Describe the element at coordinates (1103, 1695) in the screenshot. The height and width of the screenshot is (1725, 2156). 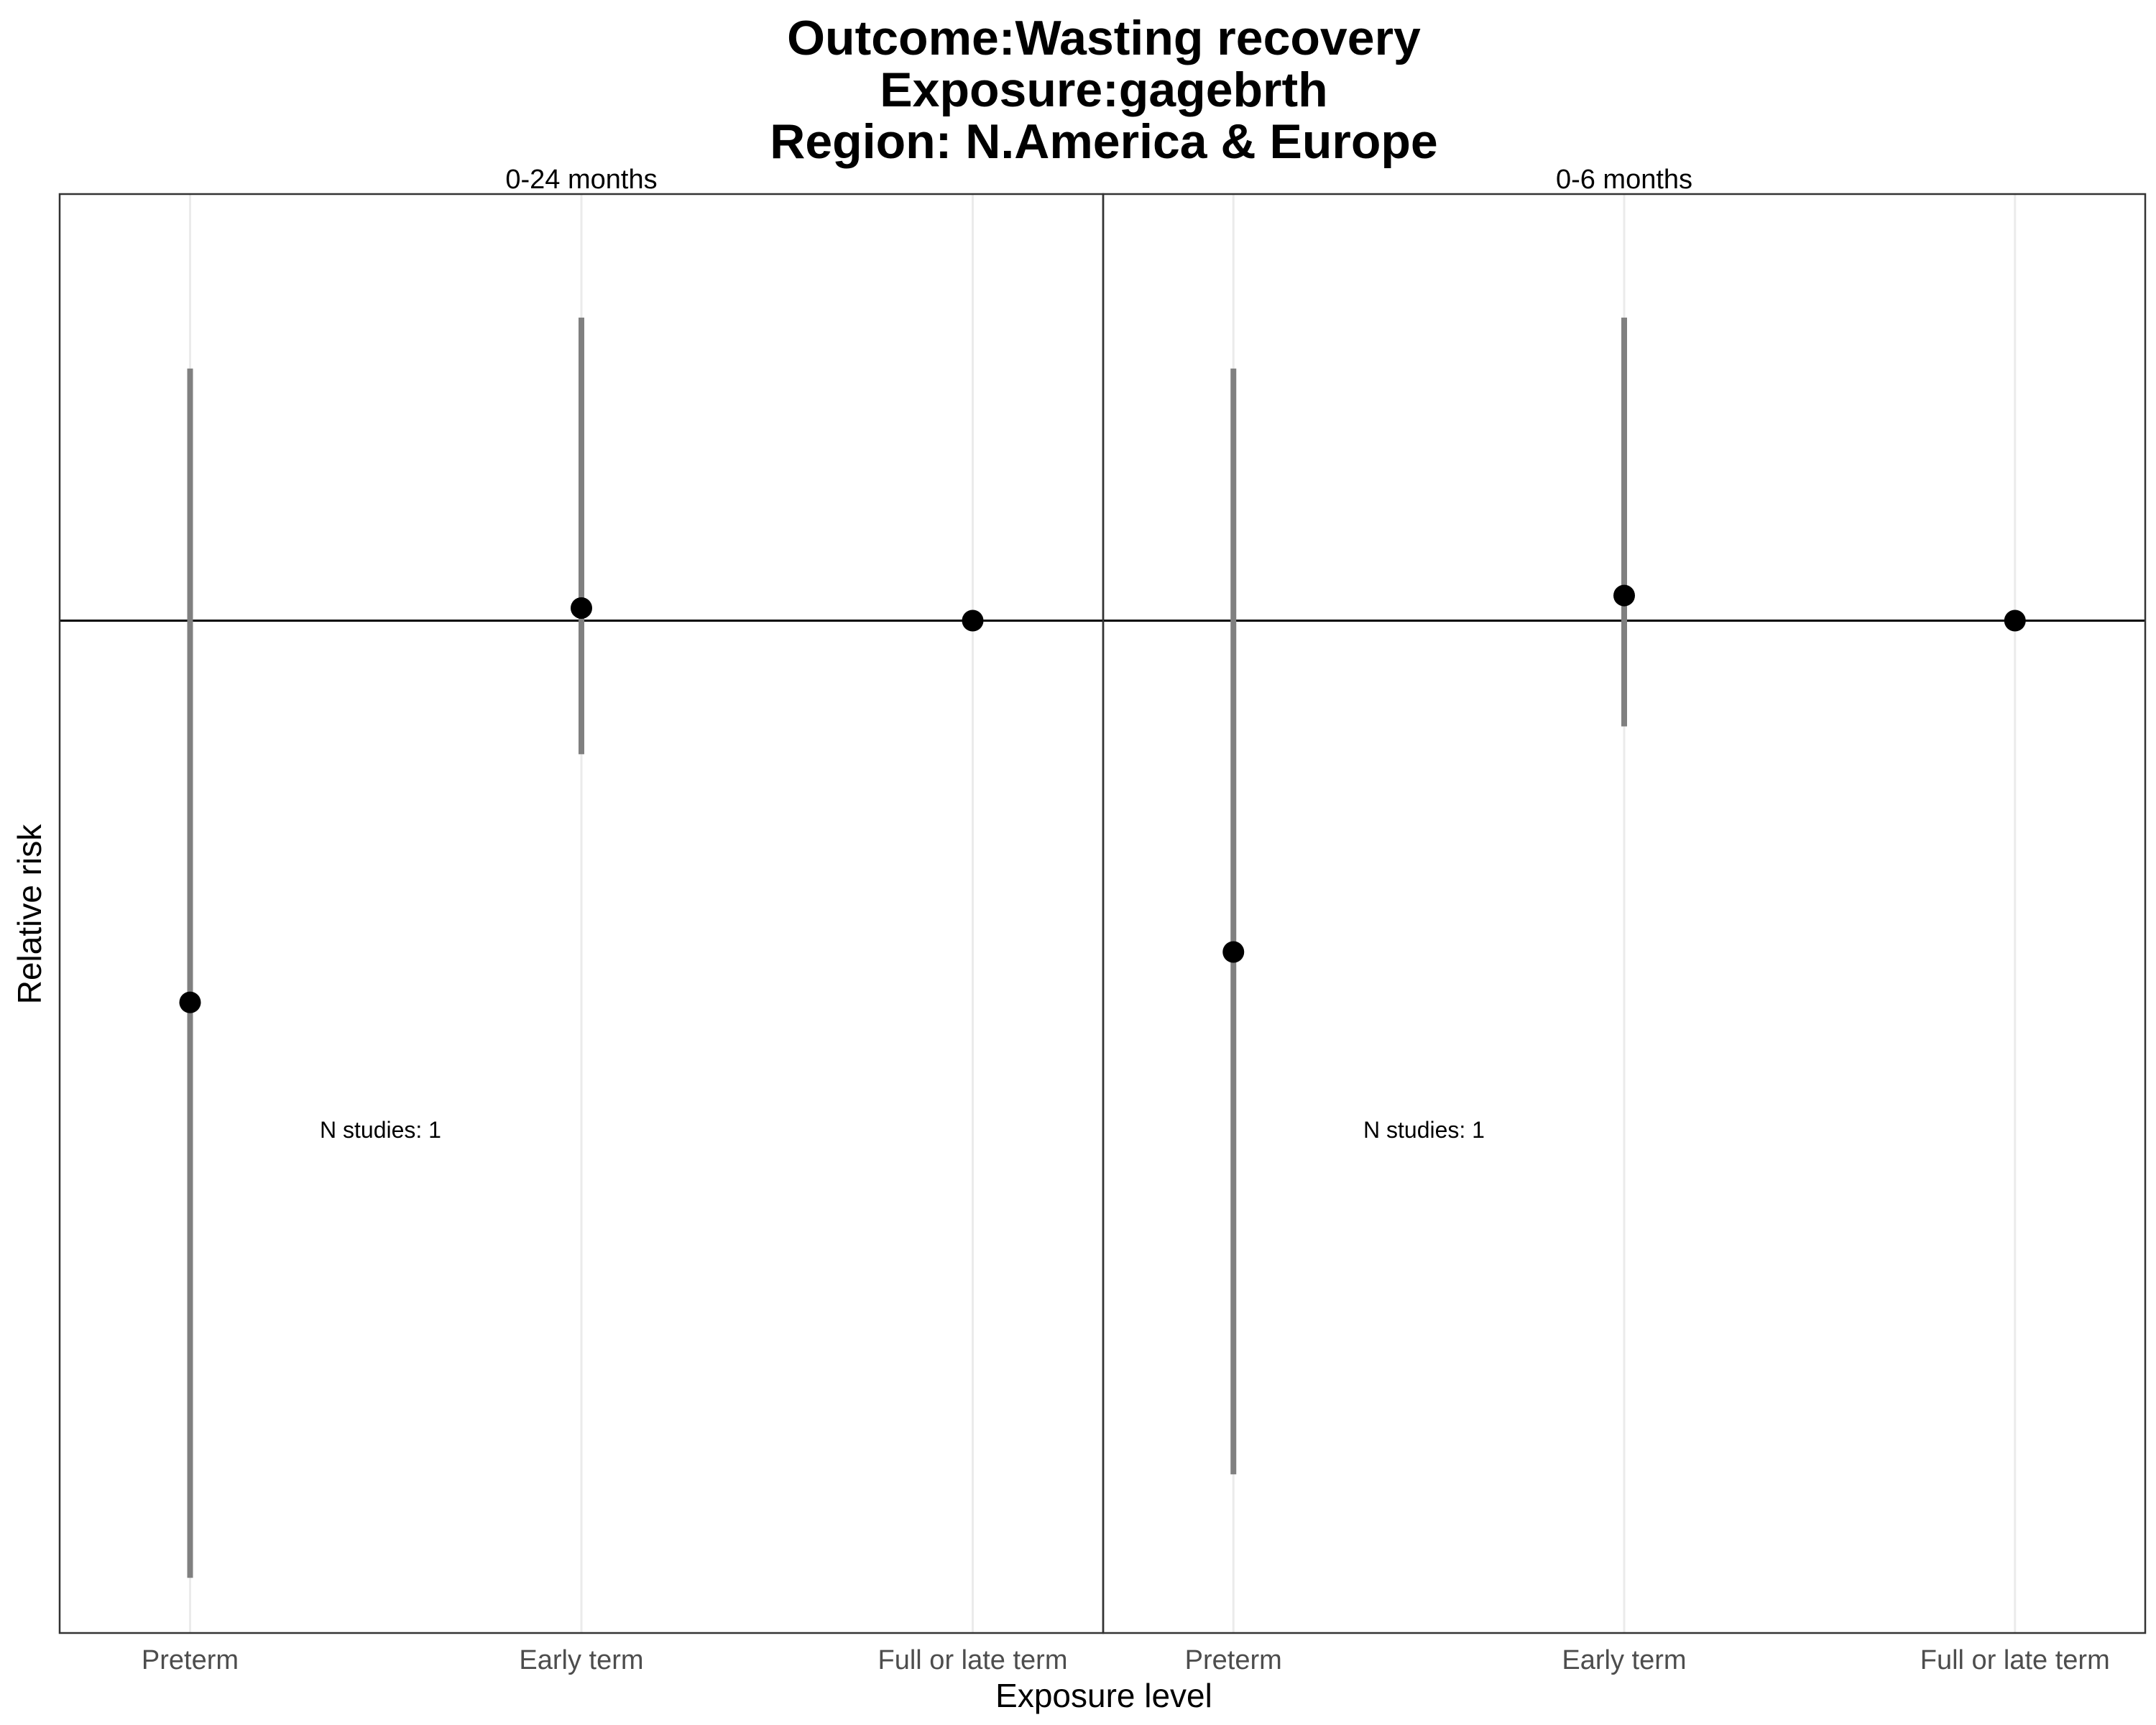
I see `x-axis-title: Exposure level` at that location.